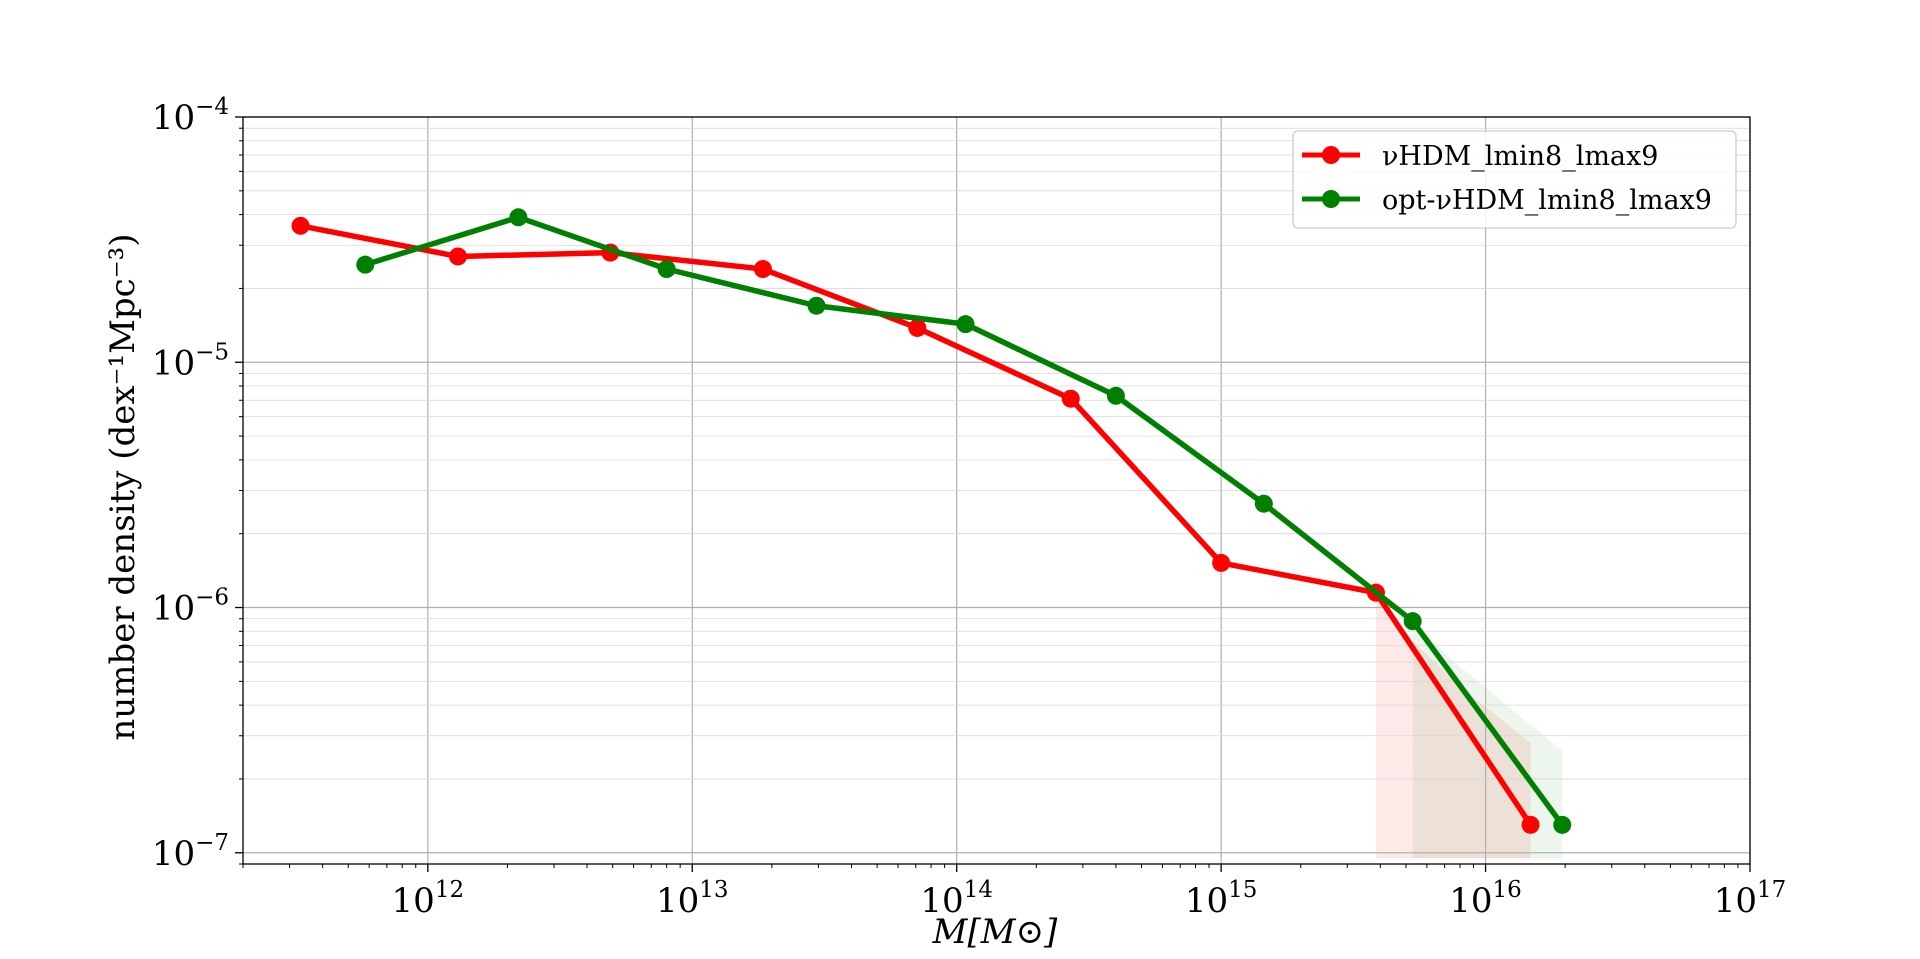 The height and width of the screenshot is (959, 1920). Describe the element at coordinates (995, 932) in the screenshot. I see `x-axis-label: M[M⊙]` at that location.